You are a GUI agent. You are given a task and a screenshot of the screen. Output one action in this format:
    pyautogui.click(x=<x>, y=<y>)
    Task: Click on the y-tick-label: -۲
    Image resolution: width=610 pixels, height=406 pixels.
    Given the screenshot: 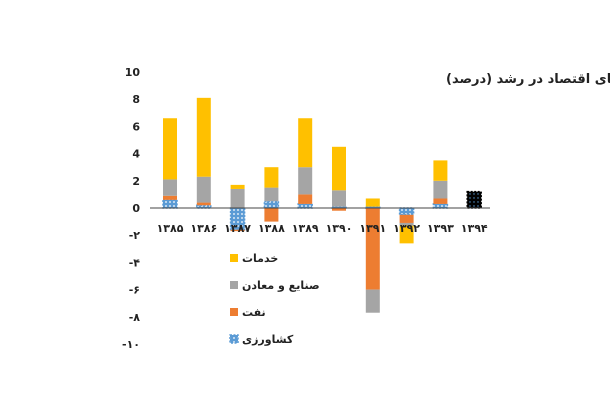 What is the action you would take?
    pyautogui.click(x=135, y=235)
    